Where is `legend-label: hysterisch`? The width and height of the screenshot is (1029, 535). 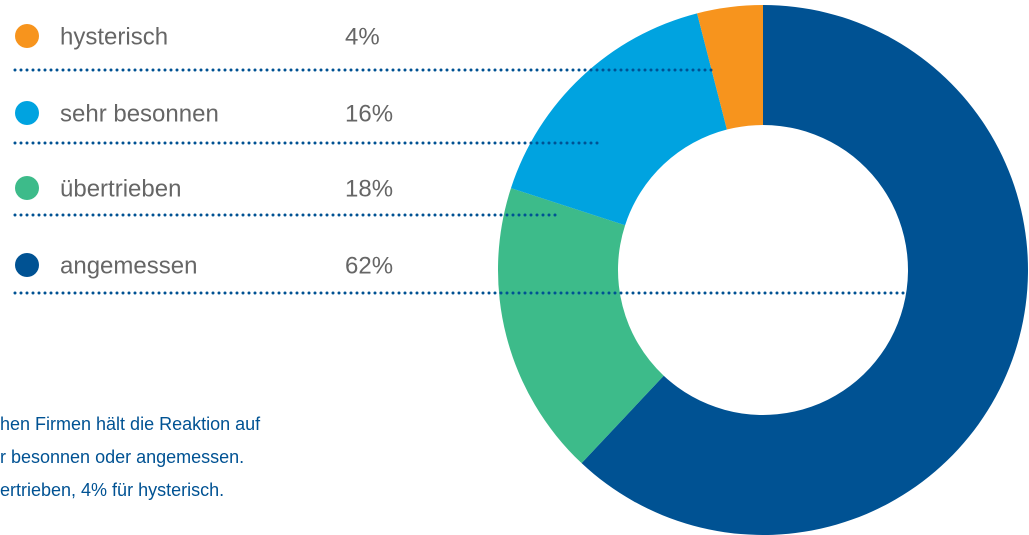 legend-label: hysterisch is located at coordinates (114, 36).